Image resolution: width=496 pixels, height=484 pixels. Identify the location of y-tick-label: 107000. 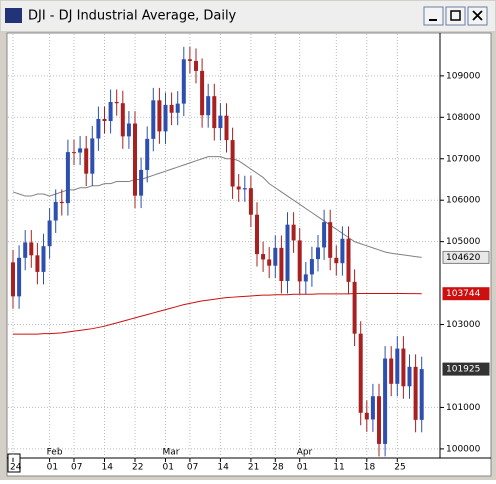
(463, 159).